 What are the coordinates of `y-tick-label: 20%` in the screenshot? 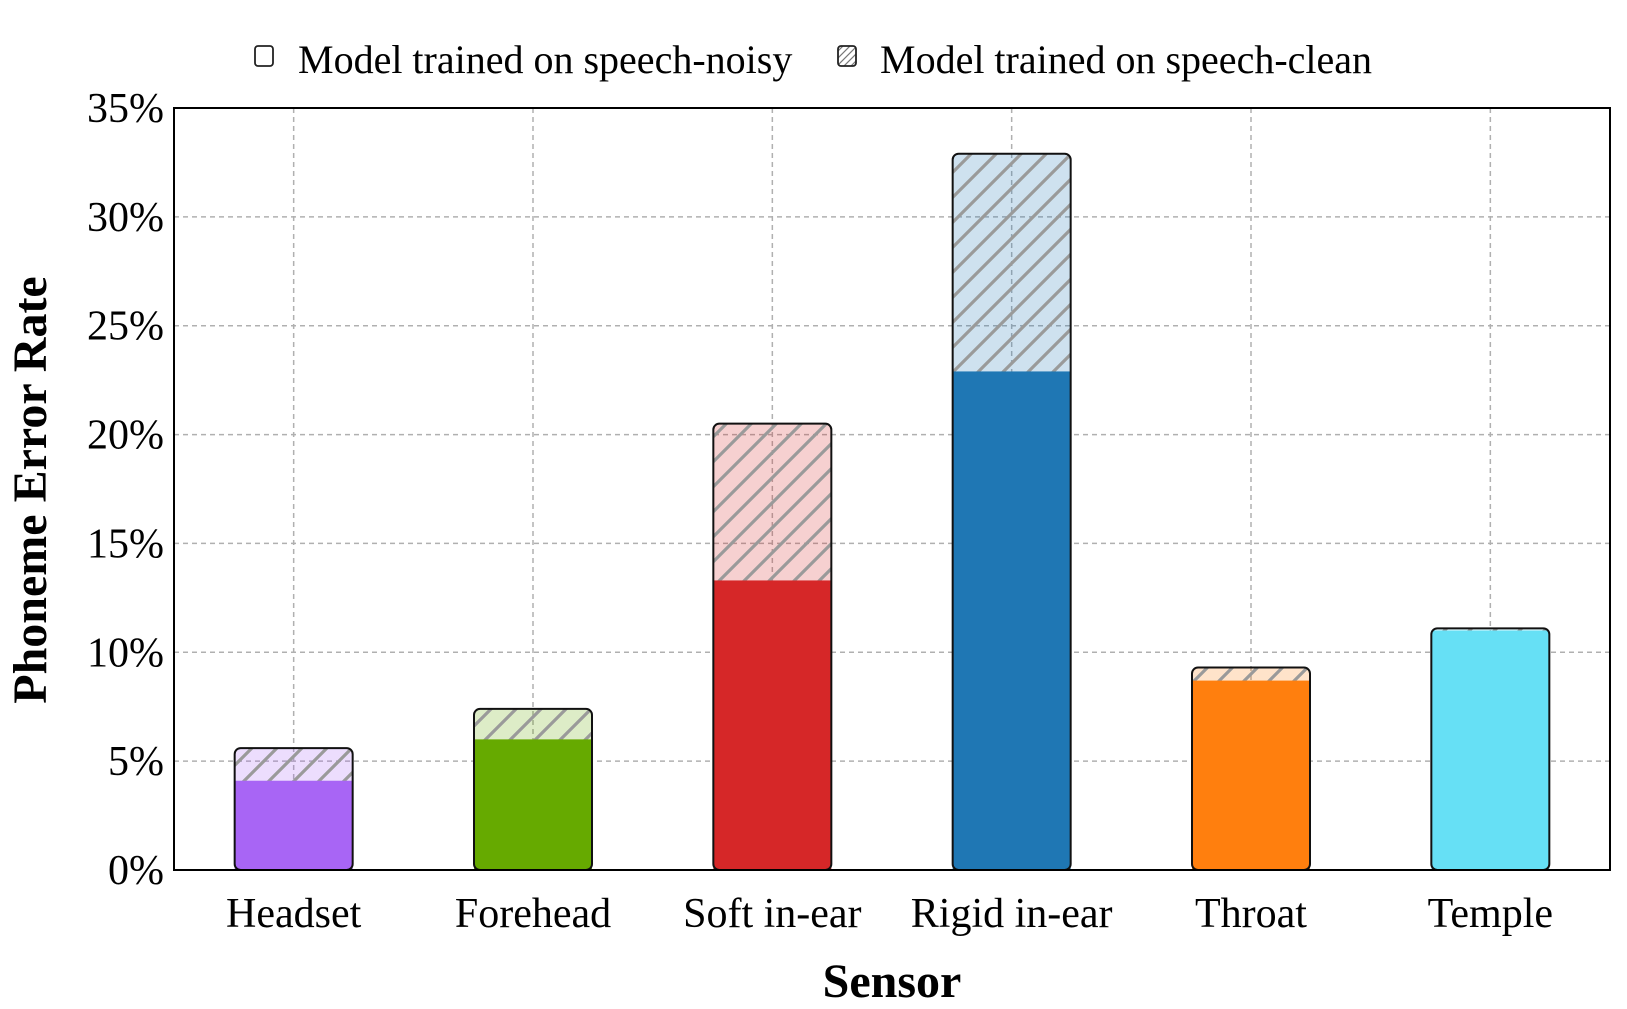 It's located at (125, 436).